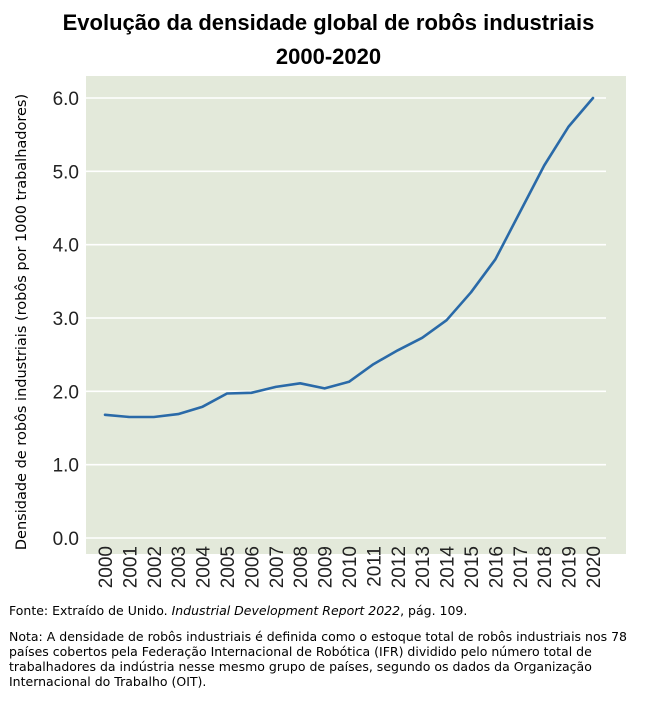  What do you see at coordinates (496, 567) in the screenshot?
I see `x-tick-label: 2016` at bounding box center [496, 567].